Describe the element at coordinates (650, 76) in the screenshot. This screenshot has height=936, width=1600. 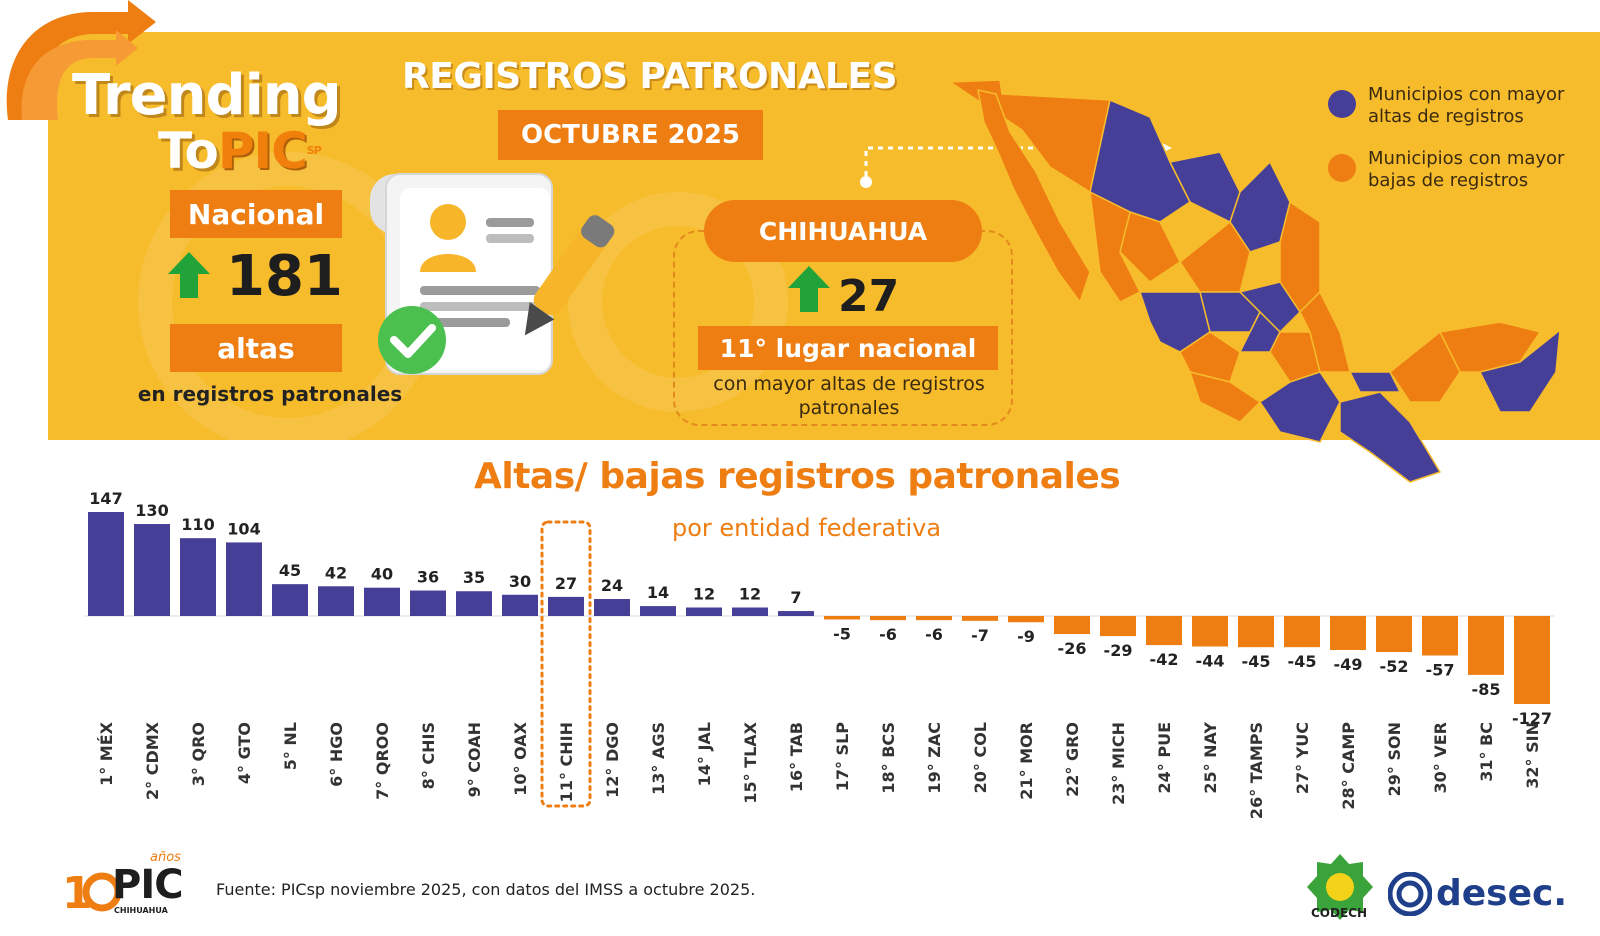
I see `main-title: REGISTROS PATRONALES` at that location.